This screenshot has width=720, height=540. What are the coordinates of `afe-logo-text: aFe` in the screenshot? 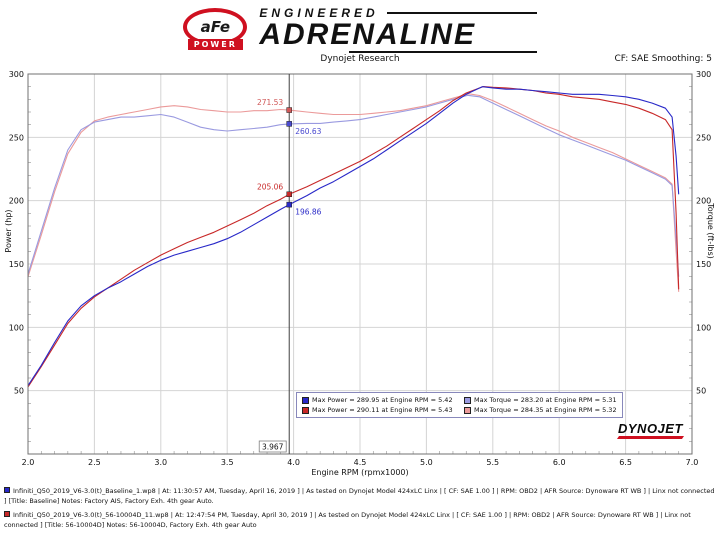 It's located at (215, 27).